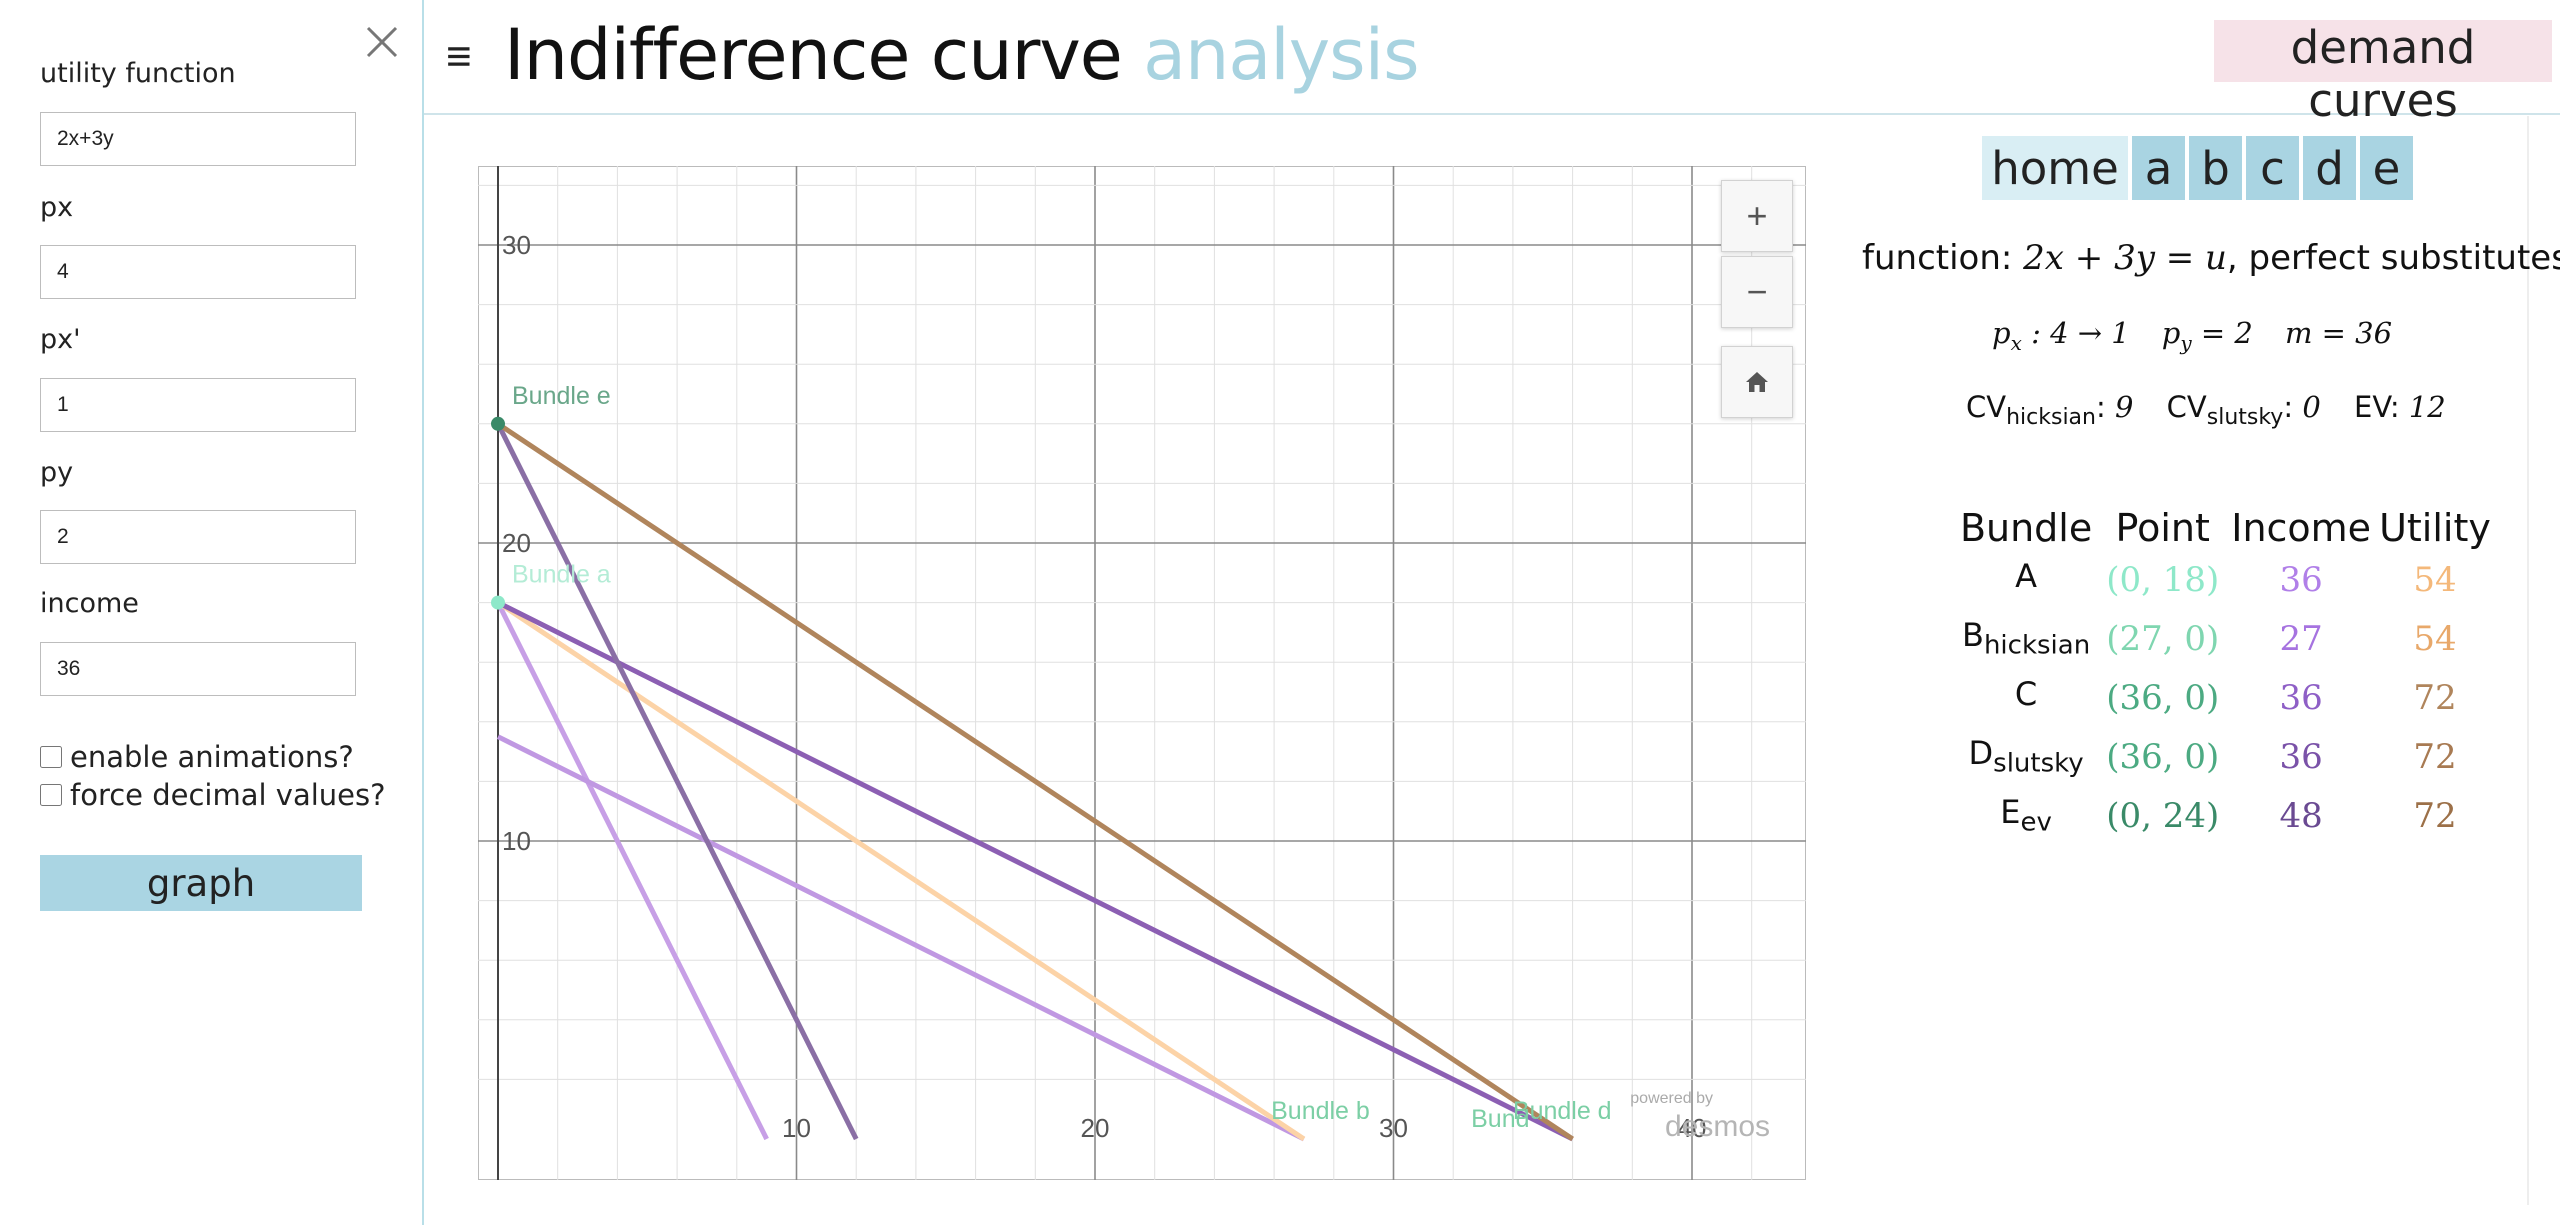  Describe the element at coordinates (2224, 638) in the screenshot. I see `table-row: Bhicksian (27, 0) 27 54` at that location.